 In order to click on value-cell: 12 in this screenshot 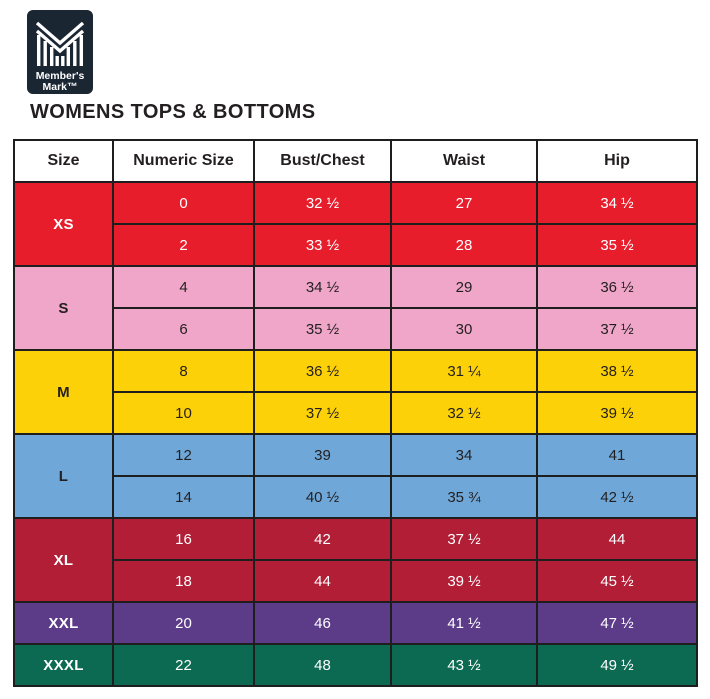, I will do `click(183, 455)`.